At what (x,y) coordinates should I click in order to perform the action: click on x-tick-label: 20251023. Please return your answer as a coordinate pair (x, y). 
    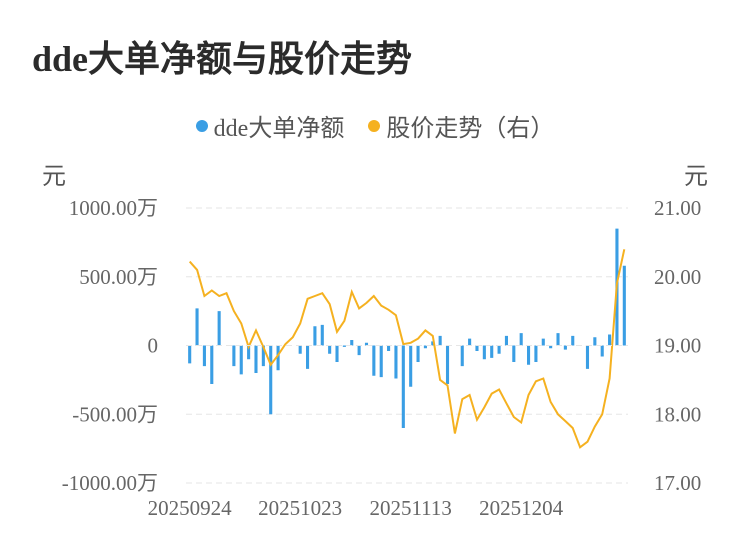
    Looking at the image, I should click on (300, 508).